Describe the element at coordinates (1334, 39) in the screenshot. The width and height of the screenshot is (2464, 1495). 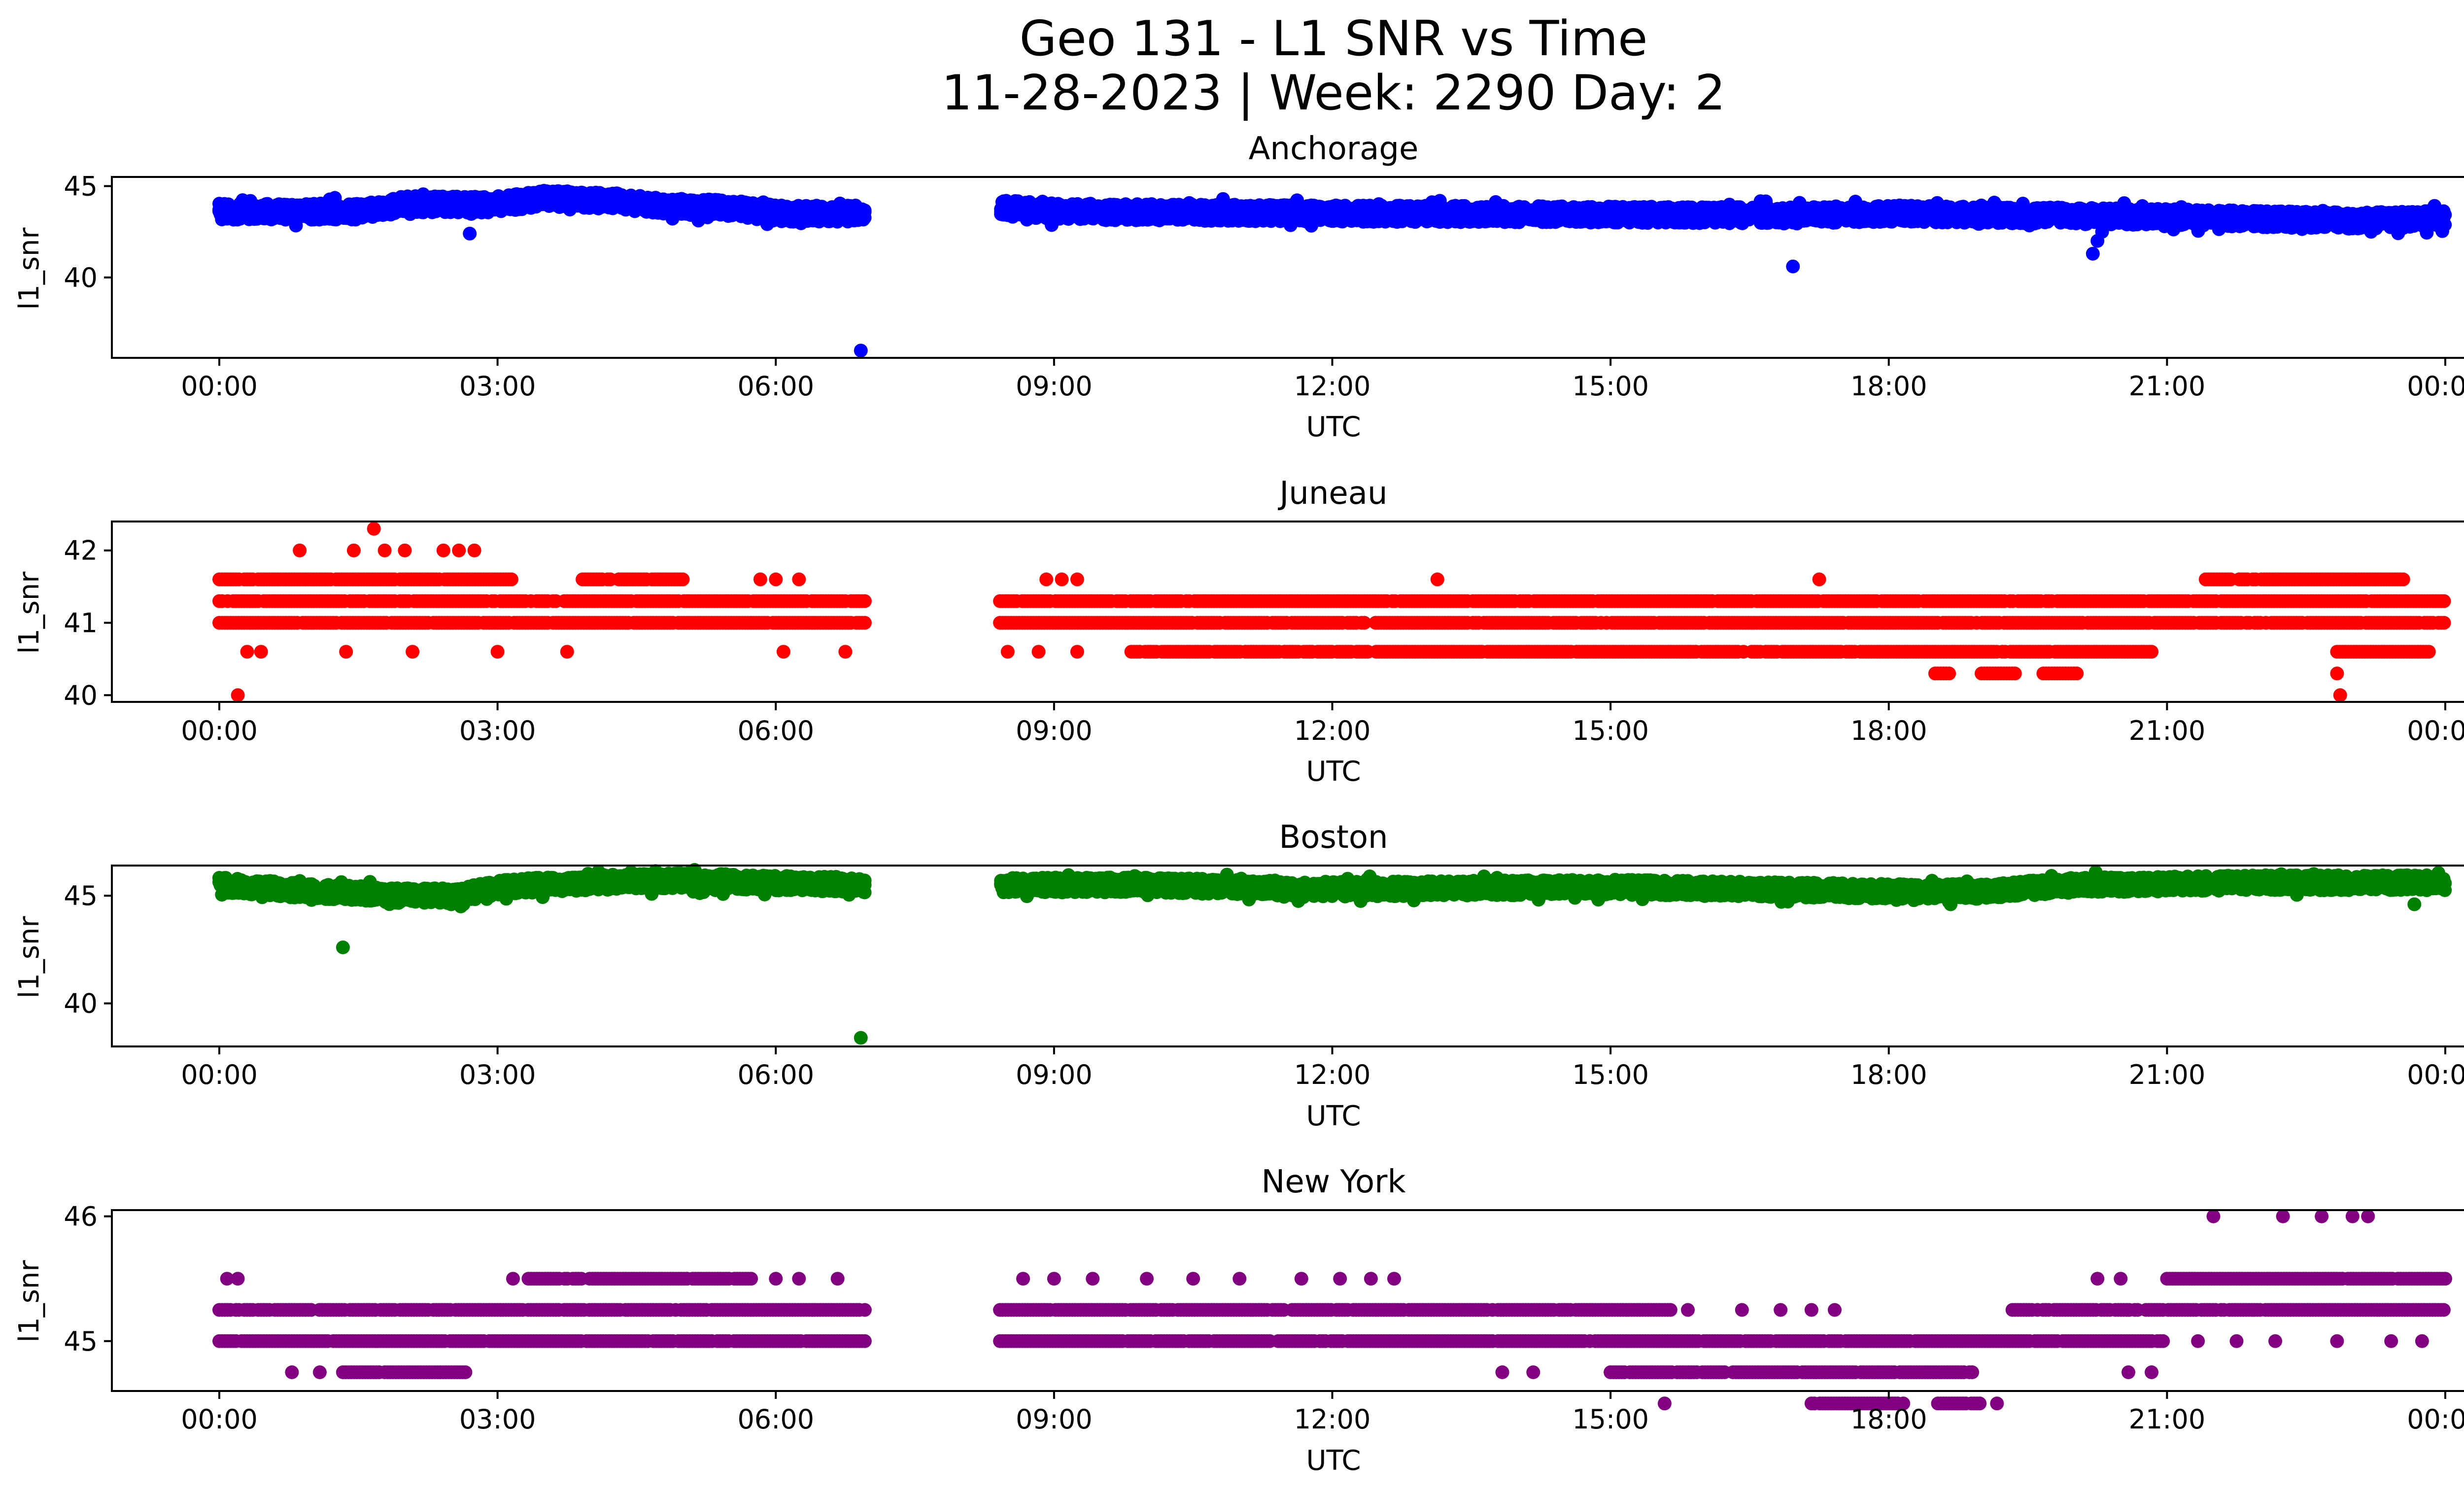
I see `figure-title-line1: Geo 131 - L1 SNR vs Time` at that location.